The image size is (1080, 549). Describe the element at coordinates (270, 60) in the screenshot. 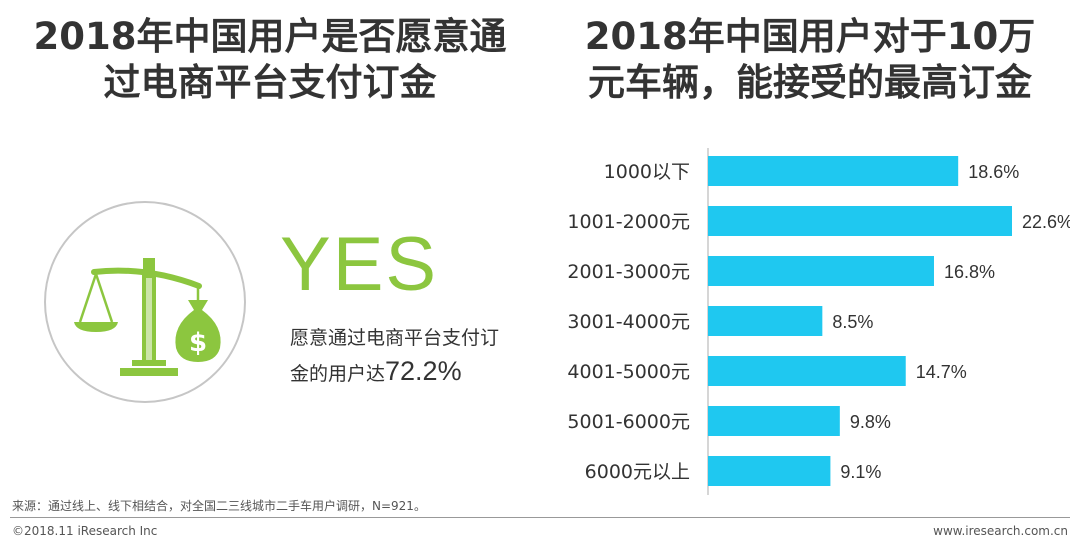

I see `left-chart-title: 2018年中国用户是否愿意通 过电商平台支付订金` at that location.